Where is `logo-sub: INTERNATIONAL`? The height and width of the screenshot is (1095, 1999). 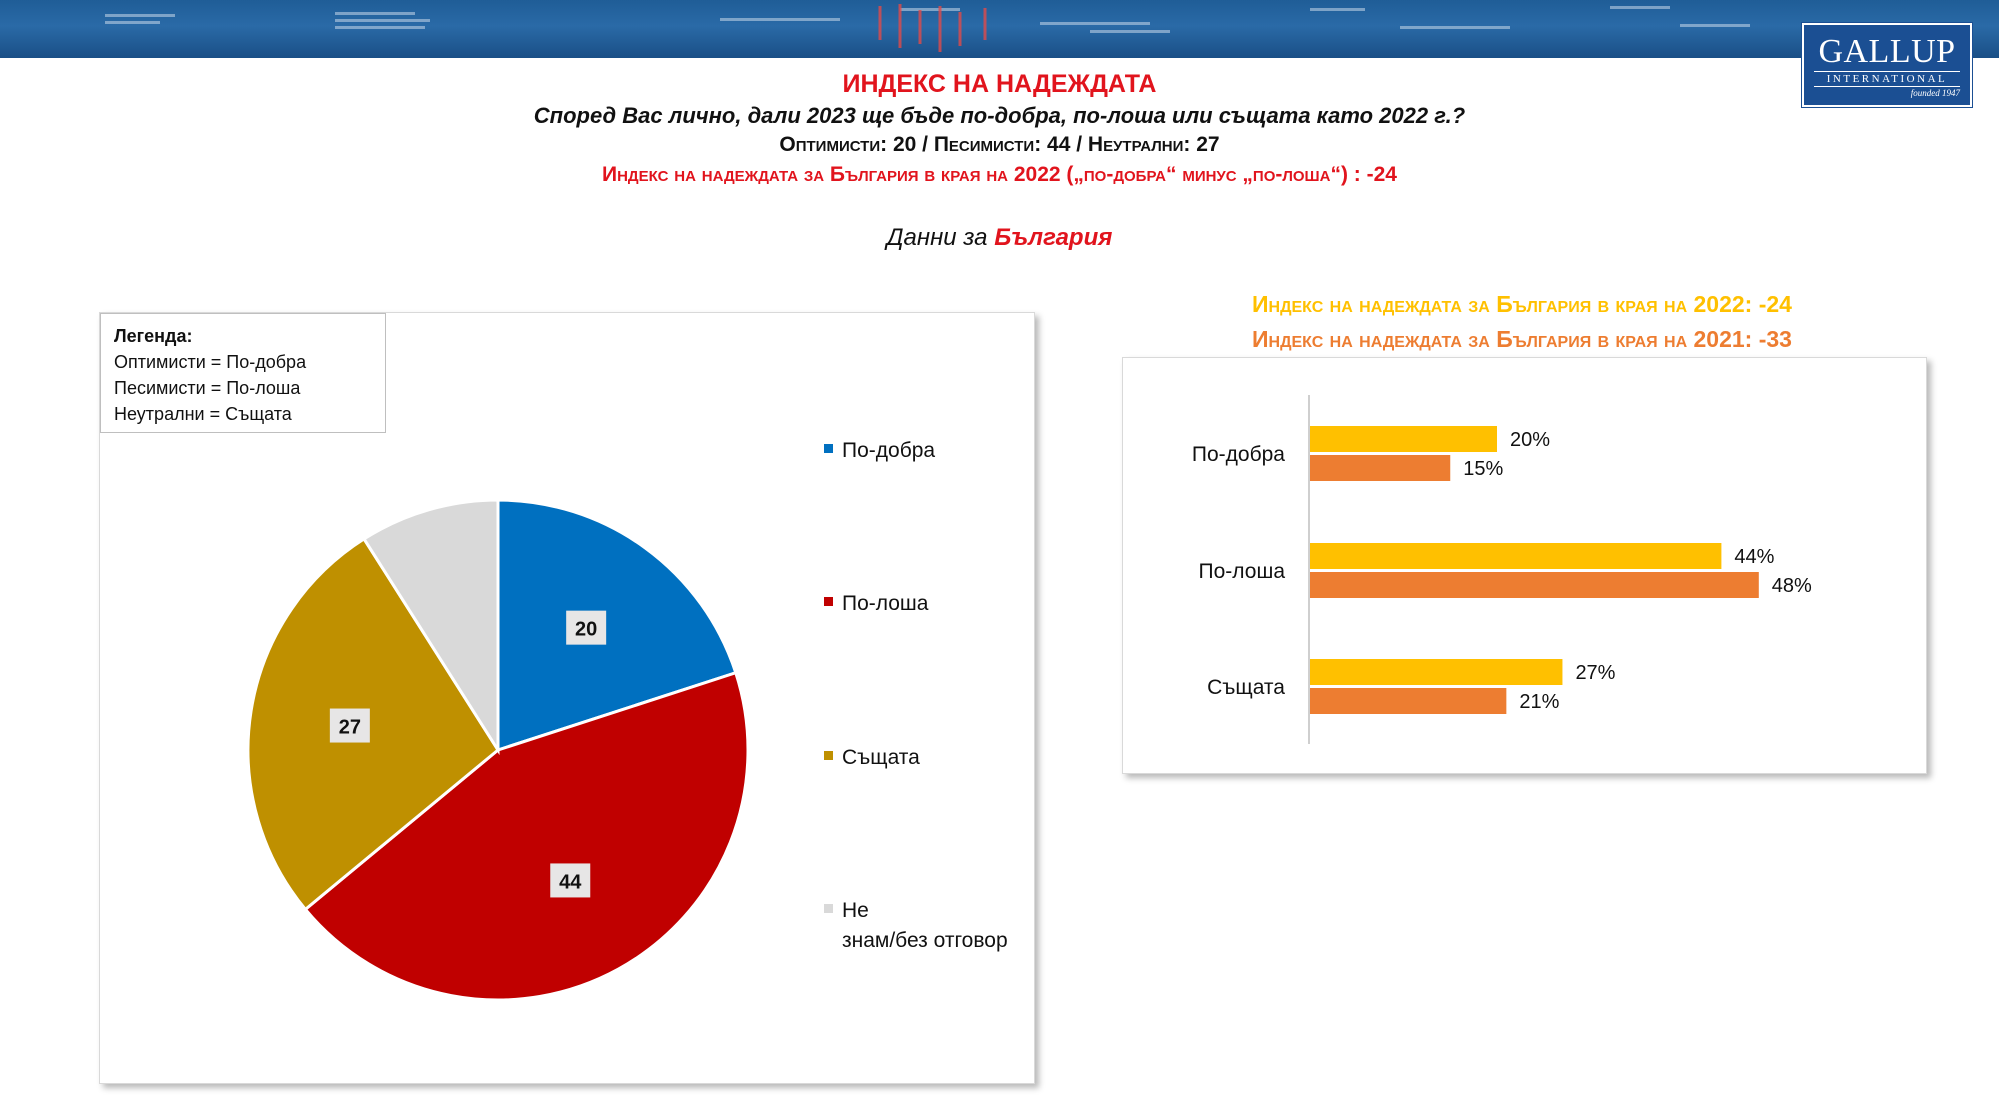 logo-sub: INTERNATIONAL is located at coordinates (1887, 79).